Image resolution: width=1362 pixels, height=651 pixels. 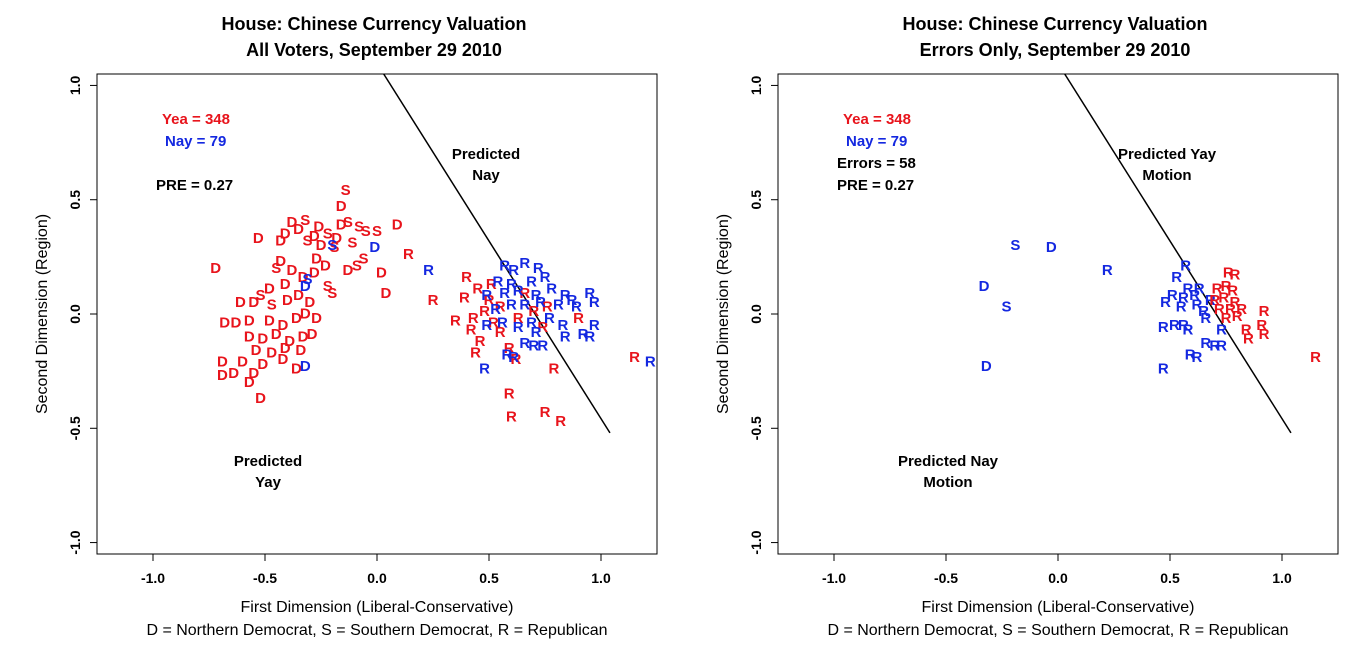 I want to click on right-errors-count: Errors = 58, so click(x=876, y=163).